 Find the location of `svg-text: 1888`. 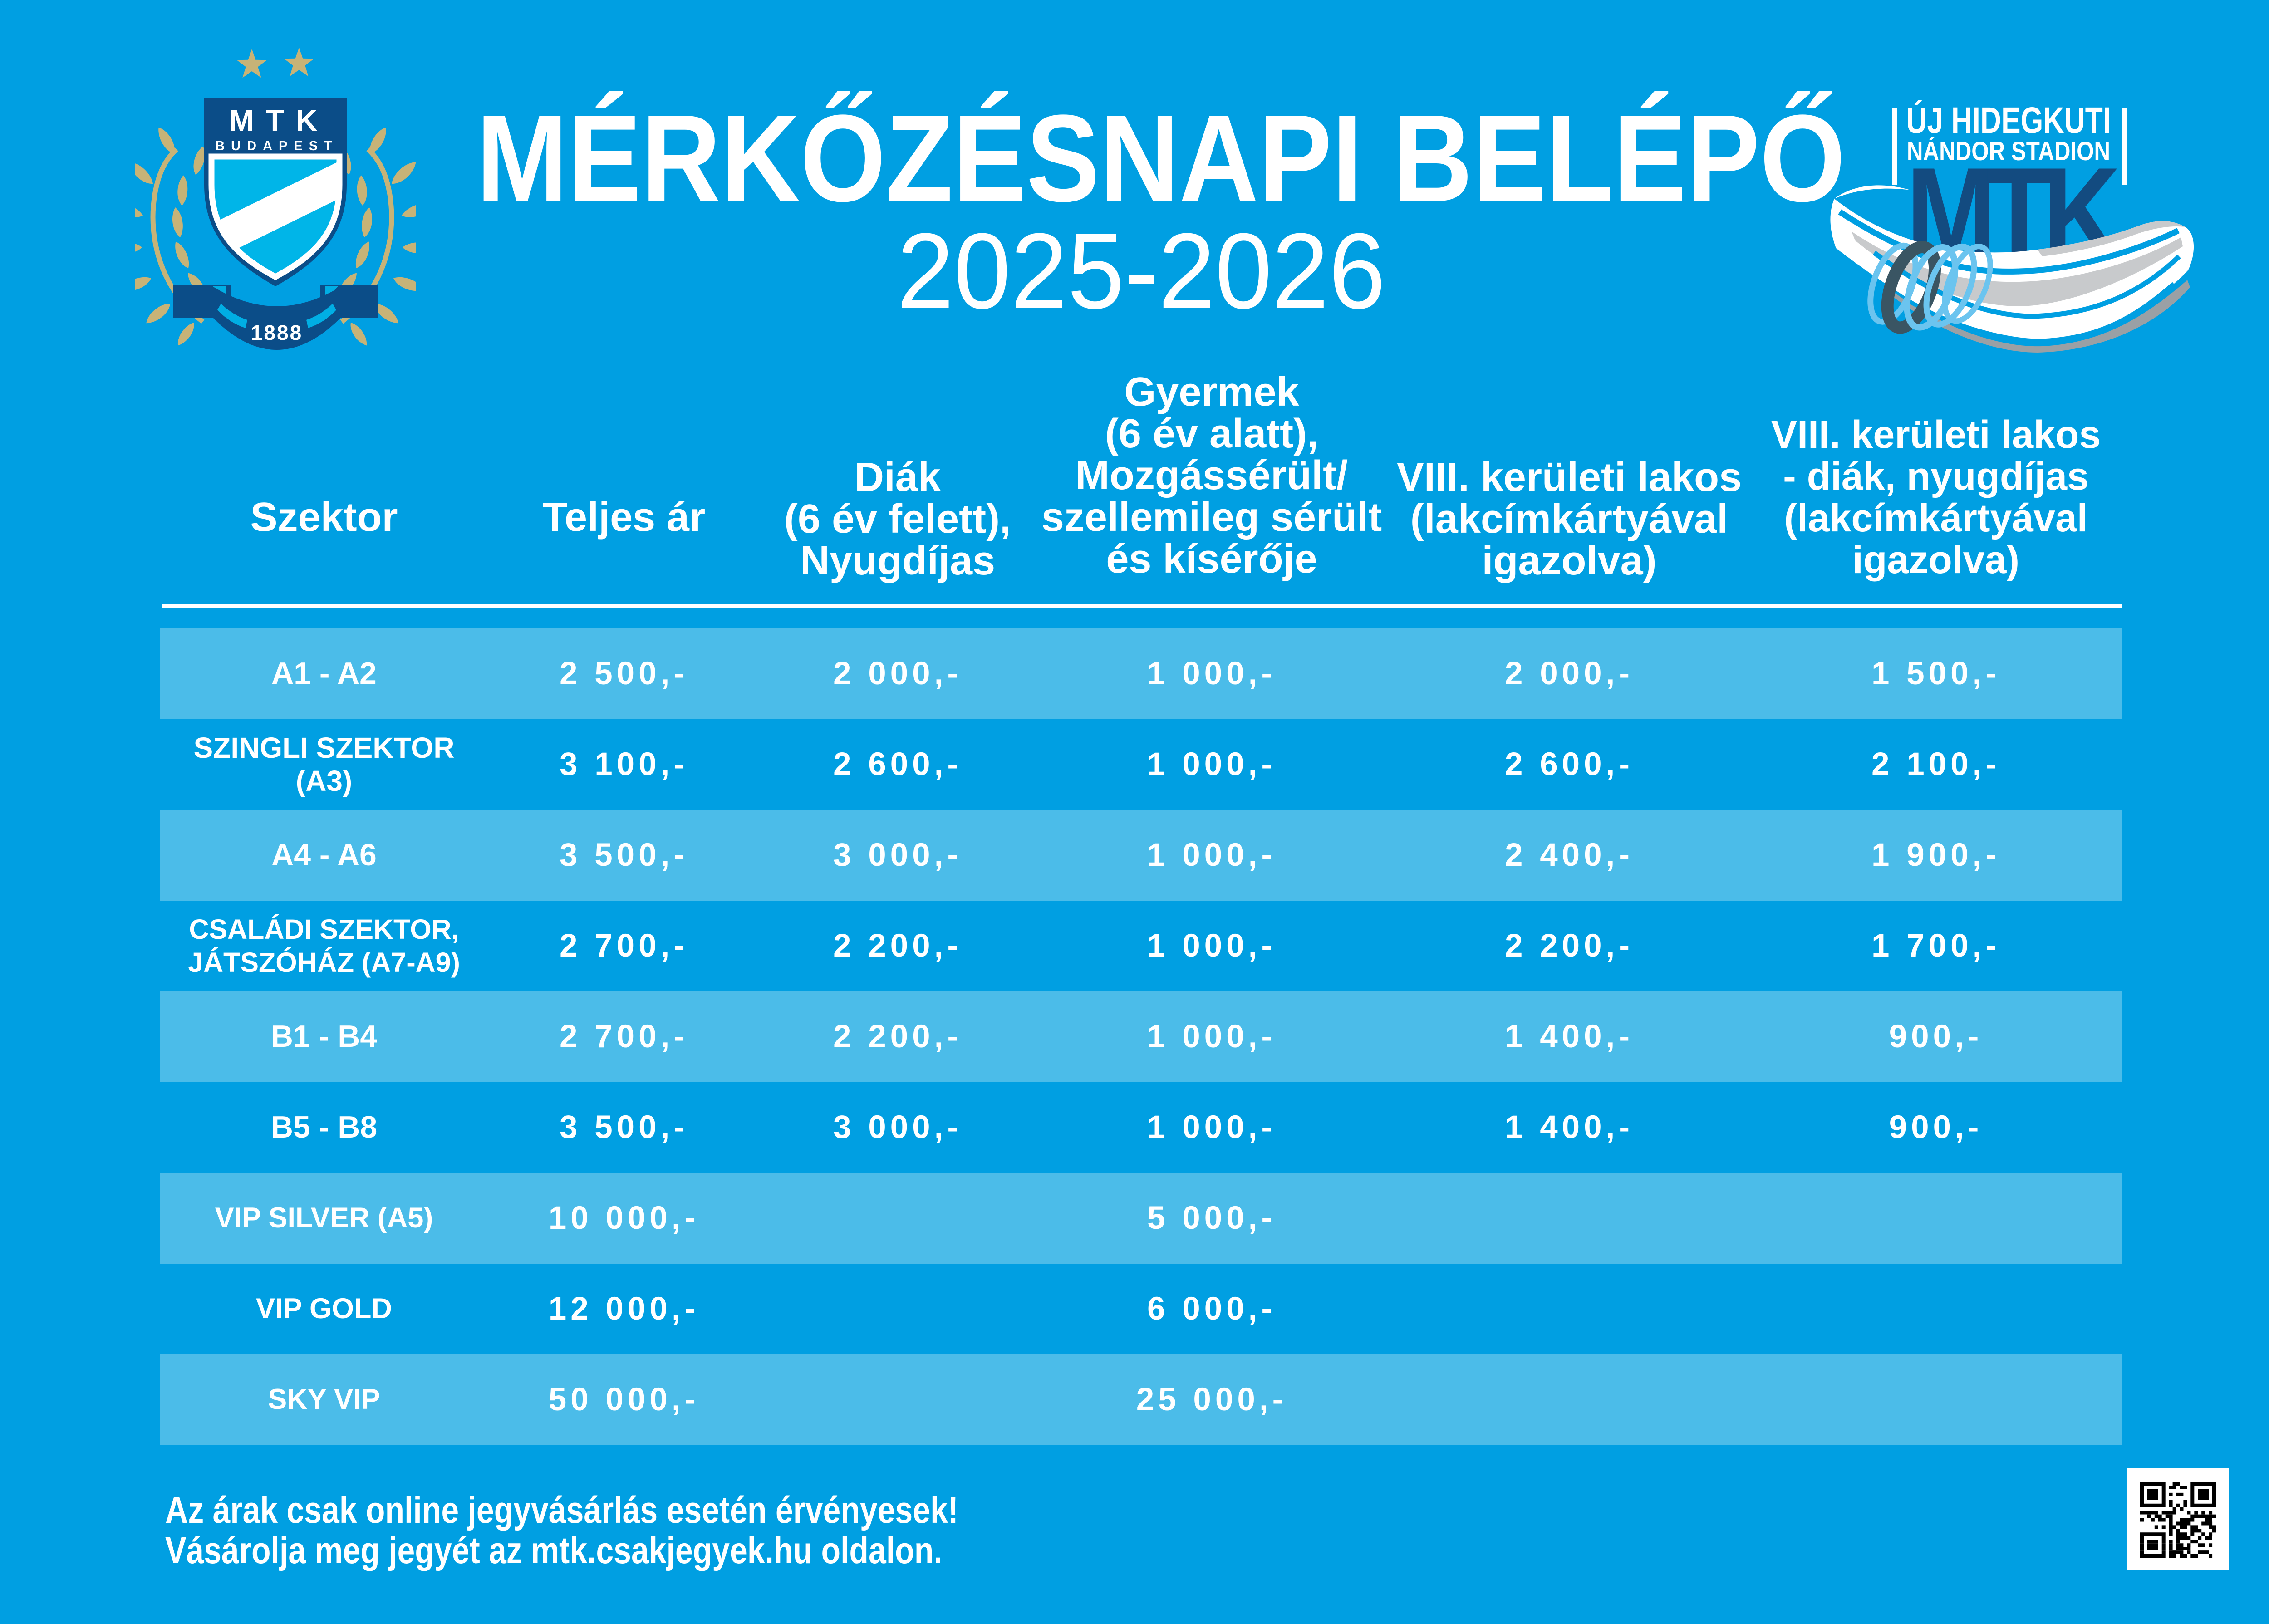

svg-text: 1888 is located at coordinates (277, 332).